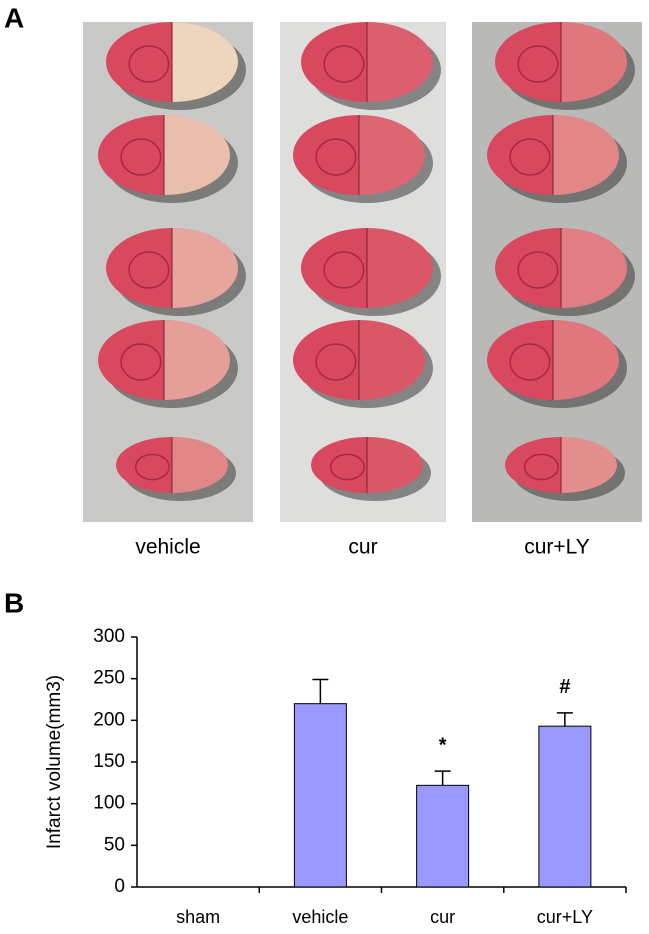 This screenshot has width=649, height=934. I want to click on y-tick-label: 150, so click(109, 761).